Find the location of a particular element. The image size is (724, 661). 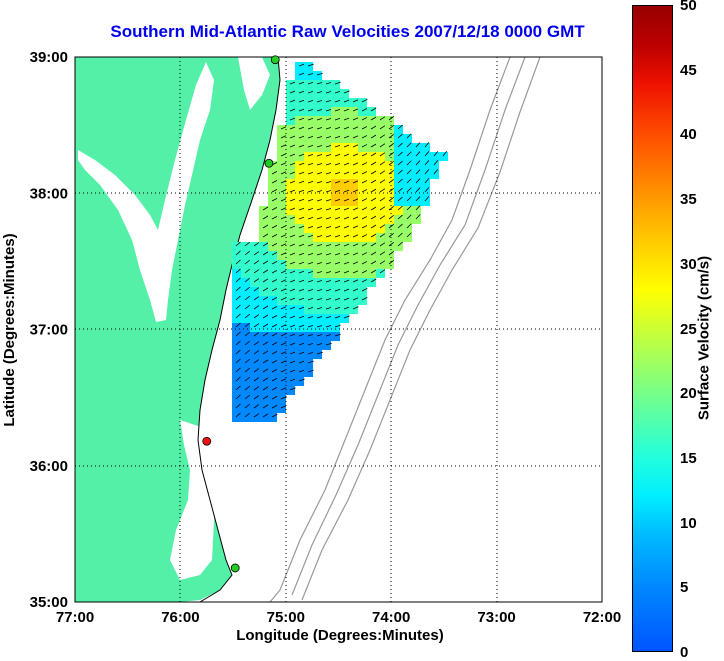

sound-water is located at coordinates (193, 500).